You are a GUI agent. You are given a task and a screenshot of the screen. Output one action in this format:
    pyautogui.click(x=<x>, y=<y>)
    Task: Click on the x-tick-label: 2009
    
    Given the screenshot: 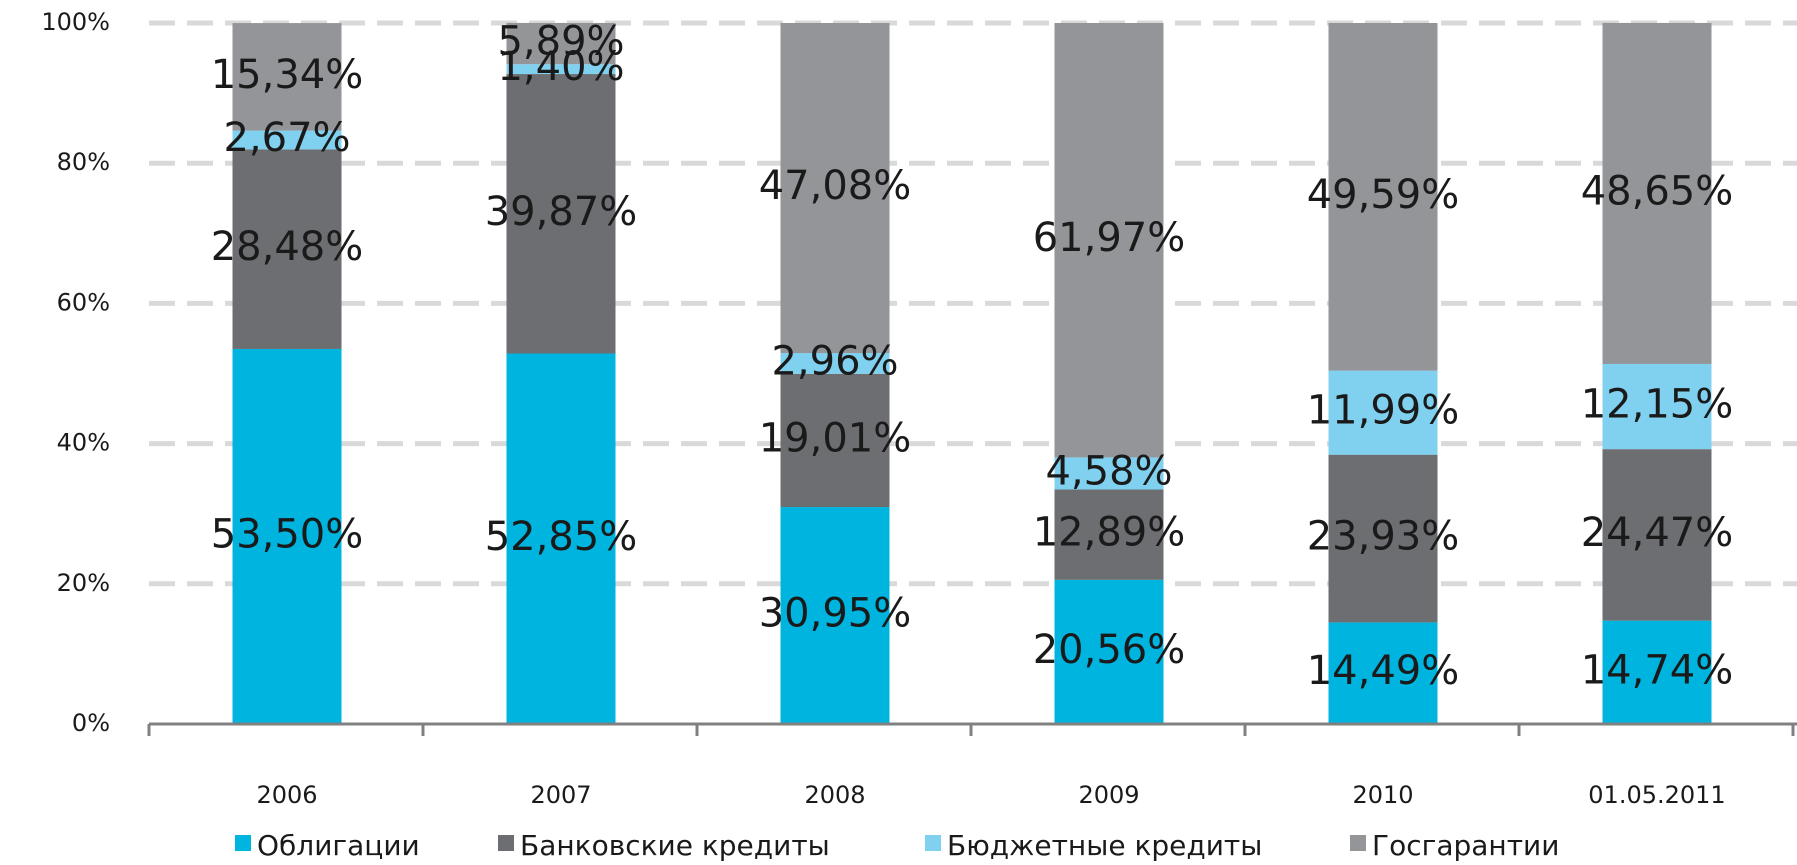 What is the action you would take?
    pyautogui.click(x=1108, y=795)
    